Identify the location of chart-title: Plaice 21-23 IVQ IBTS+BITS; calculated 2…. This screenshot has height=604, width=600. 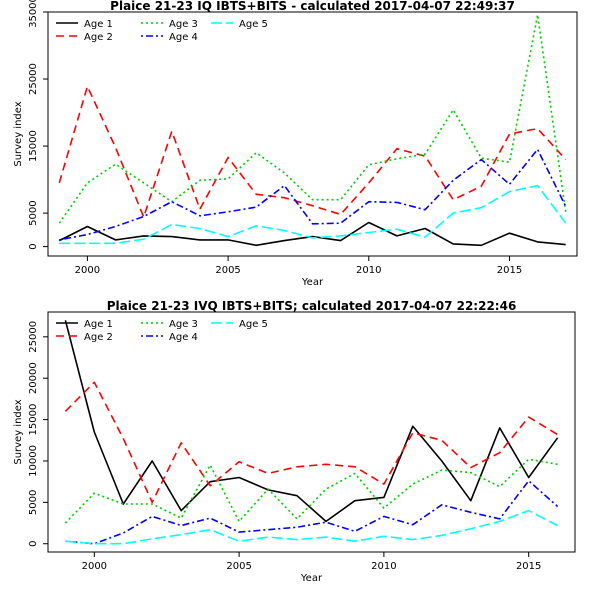
(312, 306).